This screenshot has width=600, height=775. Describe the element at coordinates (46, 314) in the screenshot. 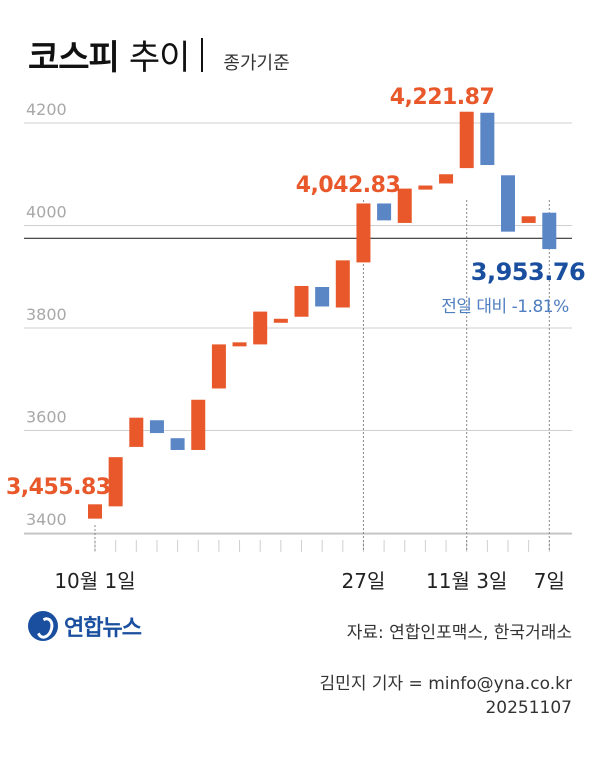

I see `y-tick-label: 3800` at that location.